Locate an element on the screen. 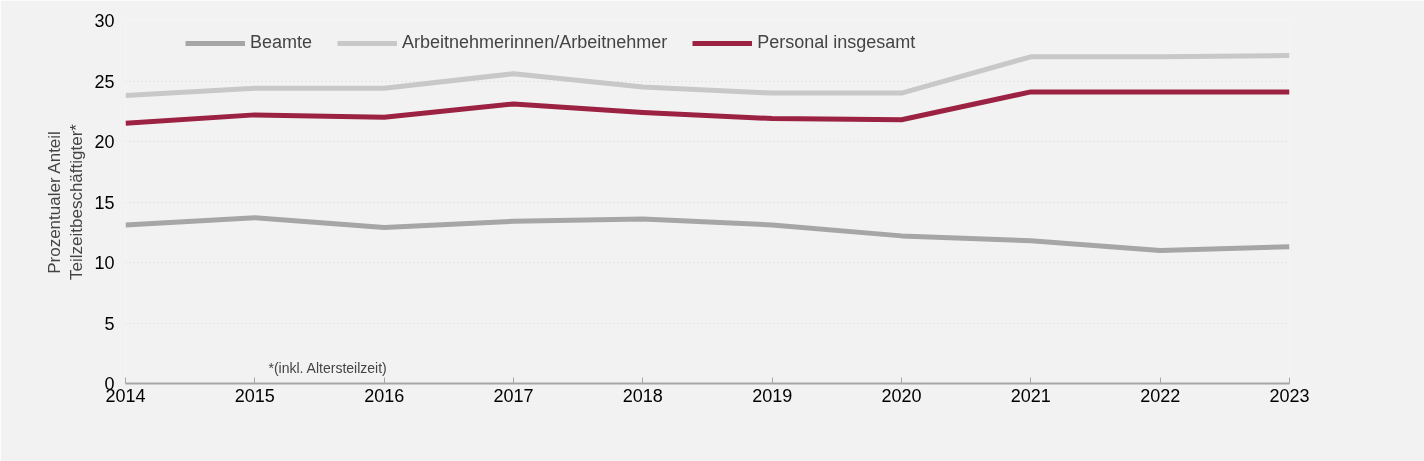 This screenshot has height=461, width=1424. y-tick-label: 15 is located at coordinates (104, 202).